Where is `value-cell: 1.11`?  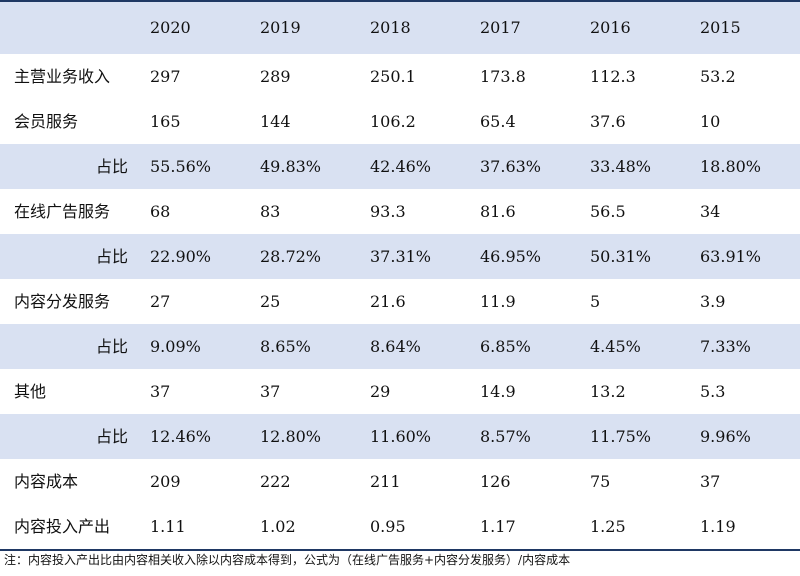 value-cell: 1.11 is located at coordinates (168, 526).